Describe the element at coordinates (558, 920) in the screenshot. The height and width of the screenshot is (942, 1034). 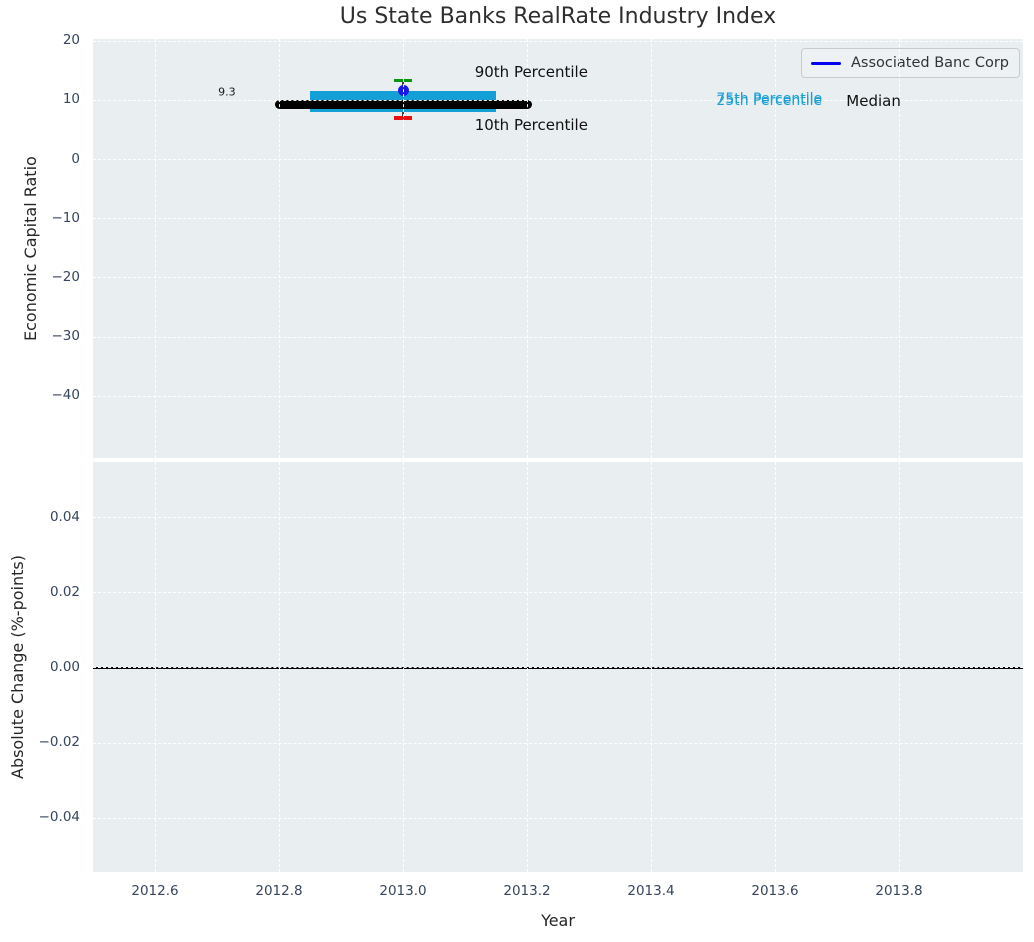
I see `x-axis-label: Year` at that location.